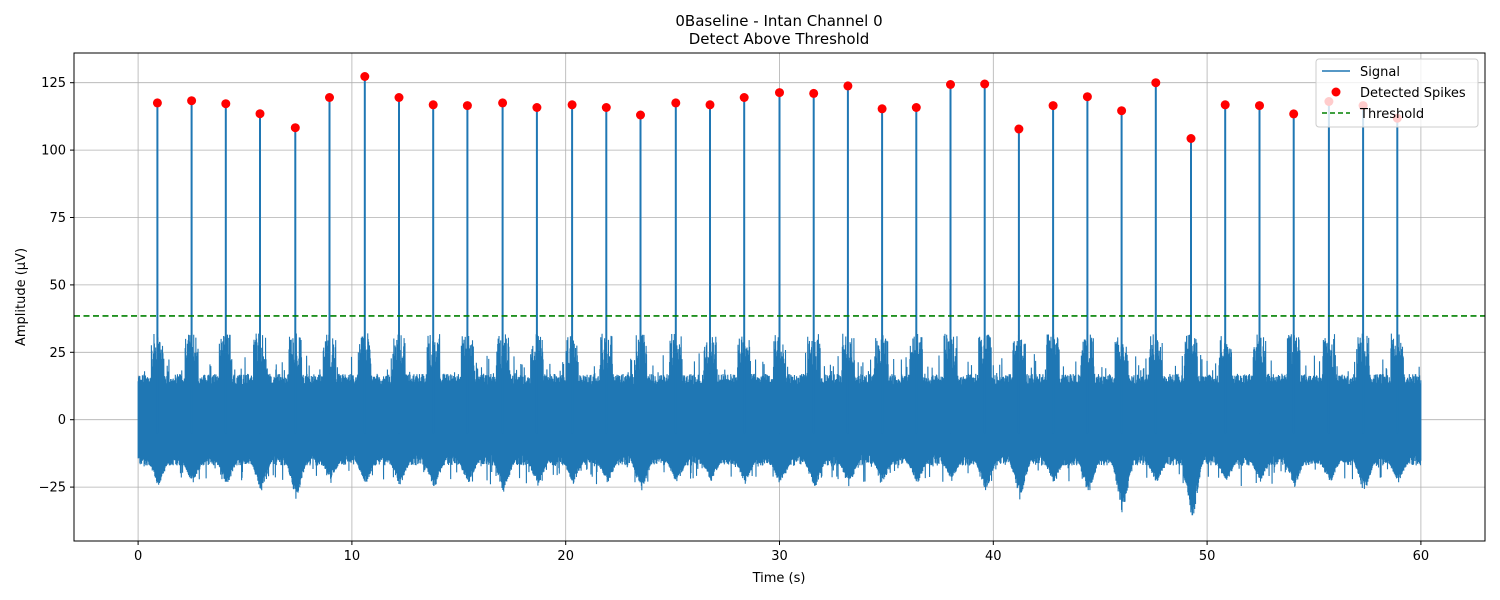  I want to click on legend-threshold-label: Threshold, so click(1391, 114).